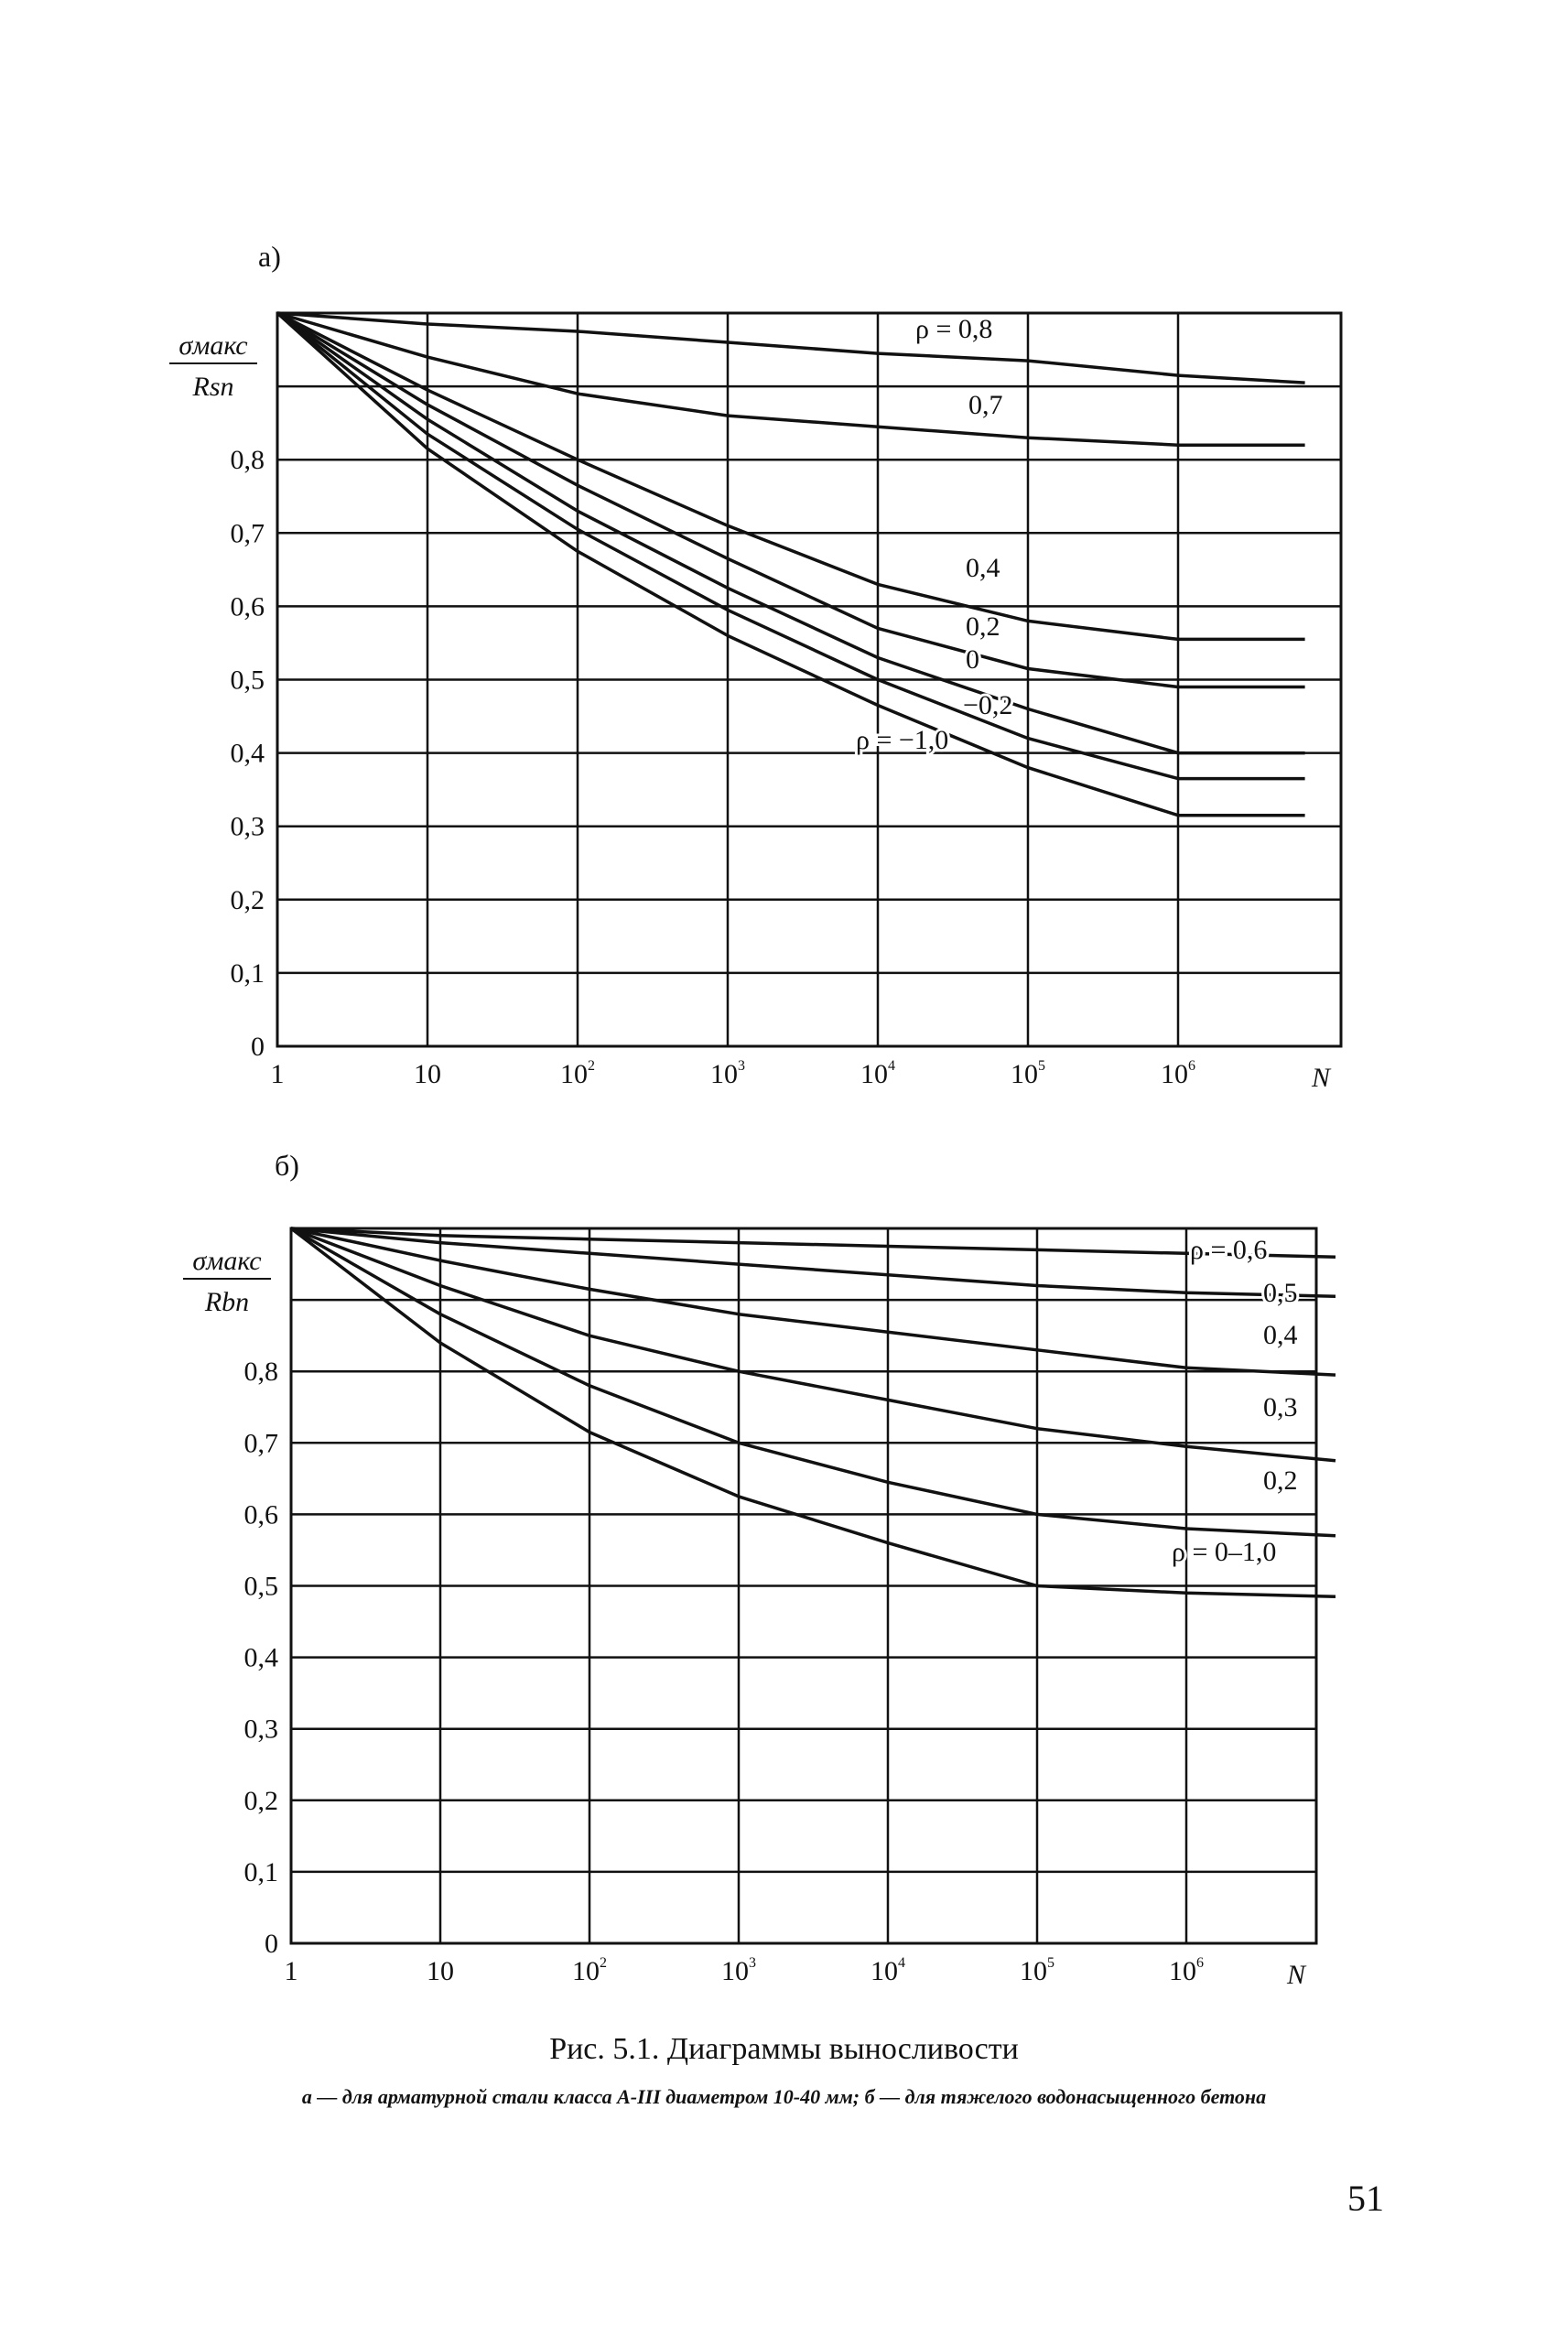 Image resolution: width=1568 pixels, height=2325 pixels. I want to click on y-axis-label: σмакс Rsn, so click(213, 366).